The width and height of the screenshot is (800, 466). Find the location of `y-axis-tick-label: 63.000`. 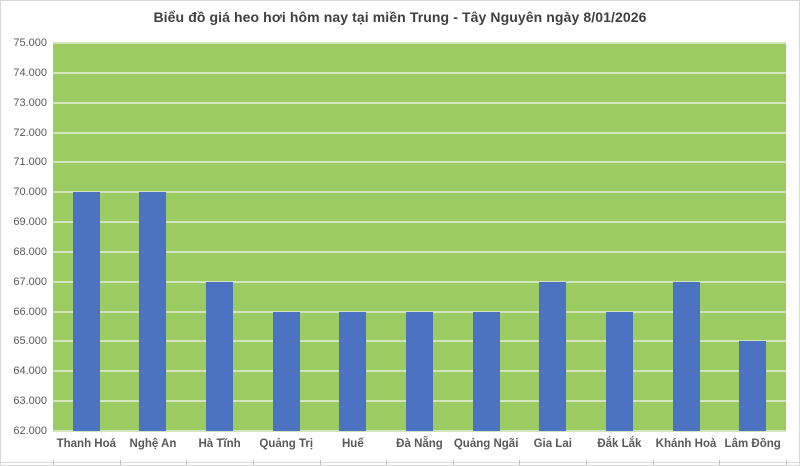

y-axis-tick-label: 63.000 is located at coordinates (30, 401).